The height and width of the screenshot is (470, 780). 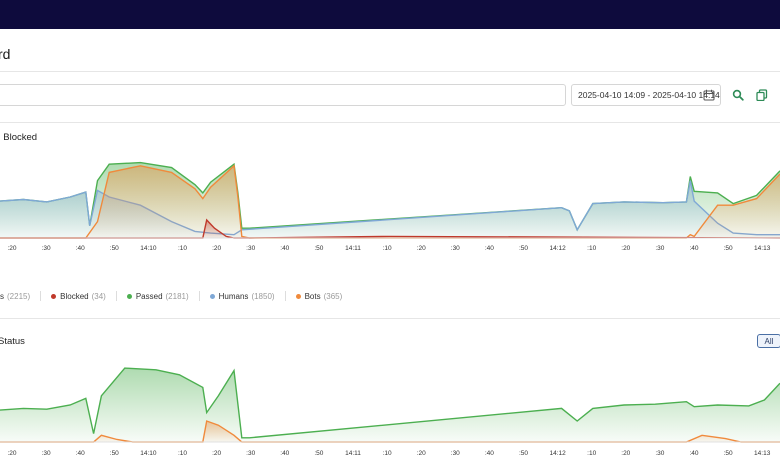 I want to click on legend-count: (2215), so click(x=19, y=296).